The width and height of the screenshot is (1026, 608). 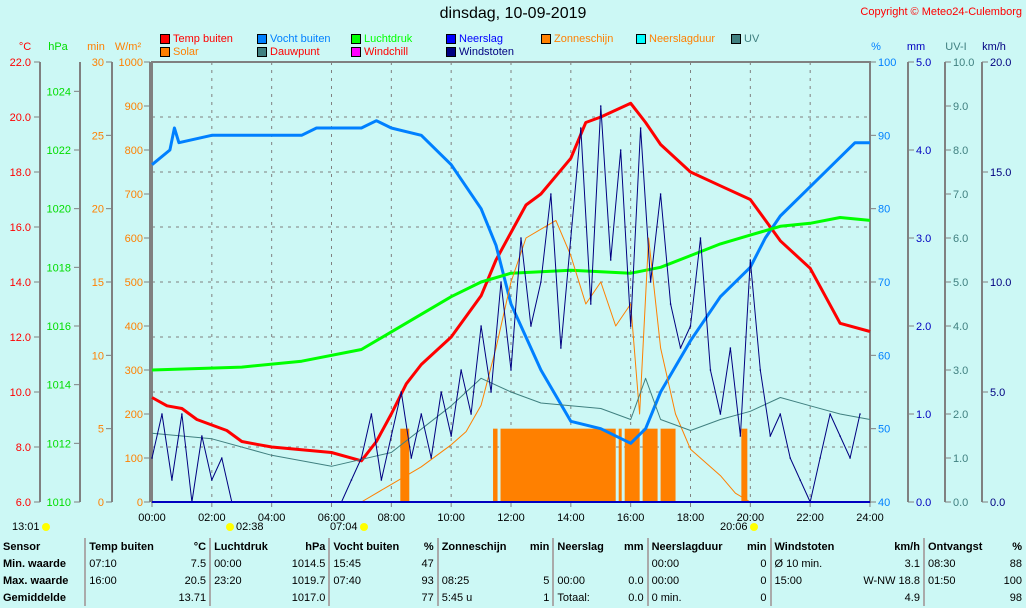 I want to click on pressure-tick-label: 1010, so click(x=59, y=503).